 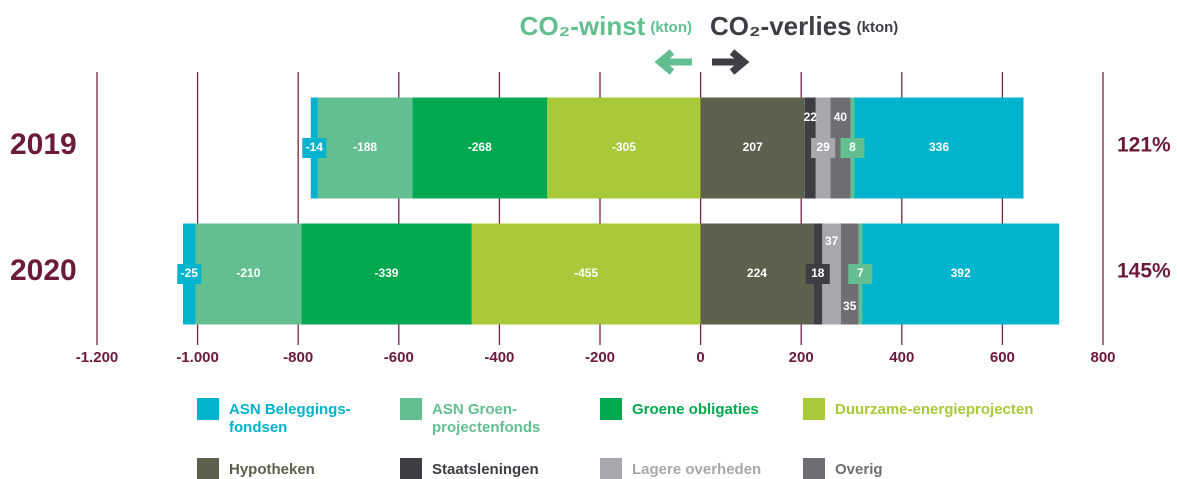 I want to click on legend-item: ASN Groen-projectenfonds, so click(x=478, y=417).